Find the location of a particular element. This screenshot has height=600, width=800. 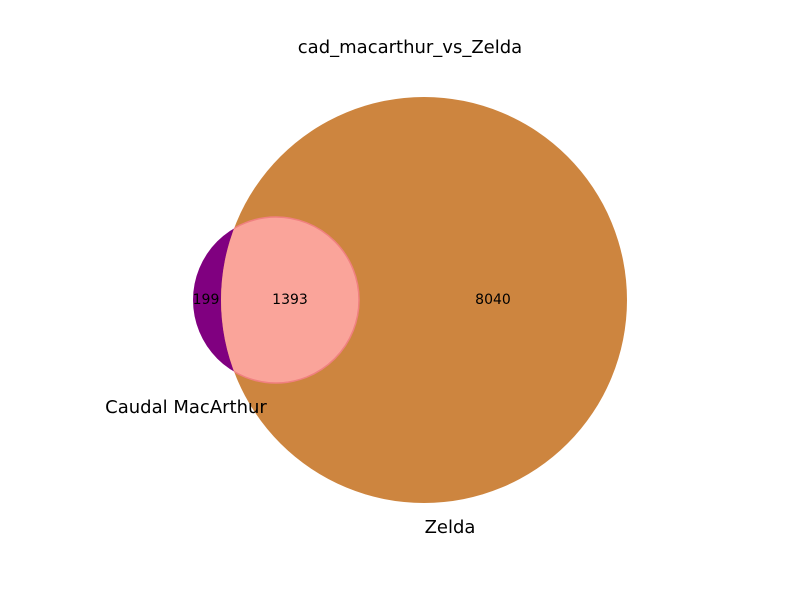

intersection-outline is located at coordinates (290, 300).